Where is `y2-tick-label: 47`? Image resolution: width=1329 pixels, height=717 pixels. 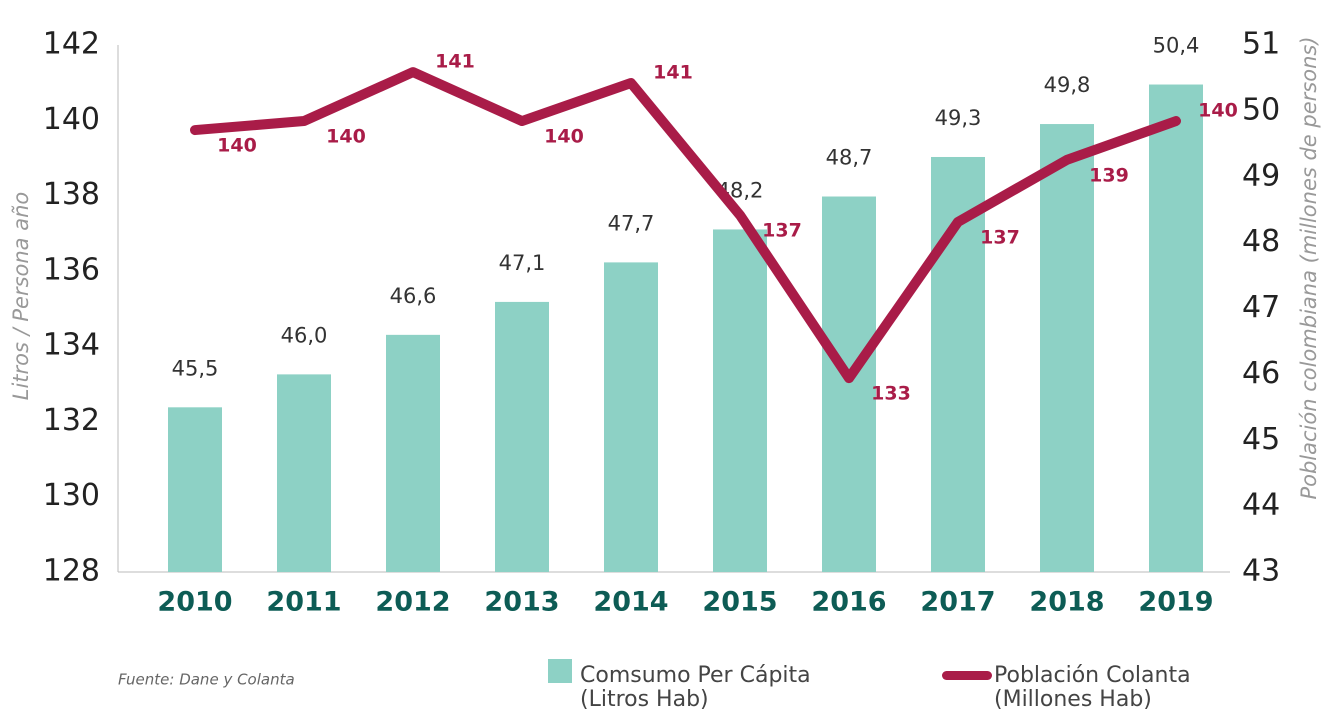
y2-tick-label: 47 is located at coordinates (1261, 307).